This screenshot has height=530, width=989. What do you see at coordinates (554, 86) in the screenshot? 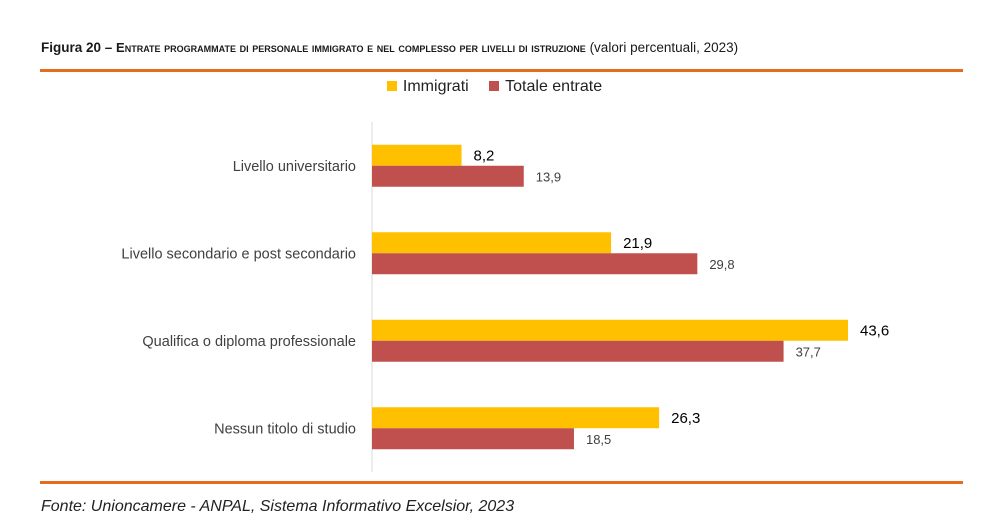
I see `legend-label-totale: Totale entrate` at bounding box center [554, 86].